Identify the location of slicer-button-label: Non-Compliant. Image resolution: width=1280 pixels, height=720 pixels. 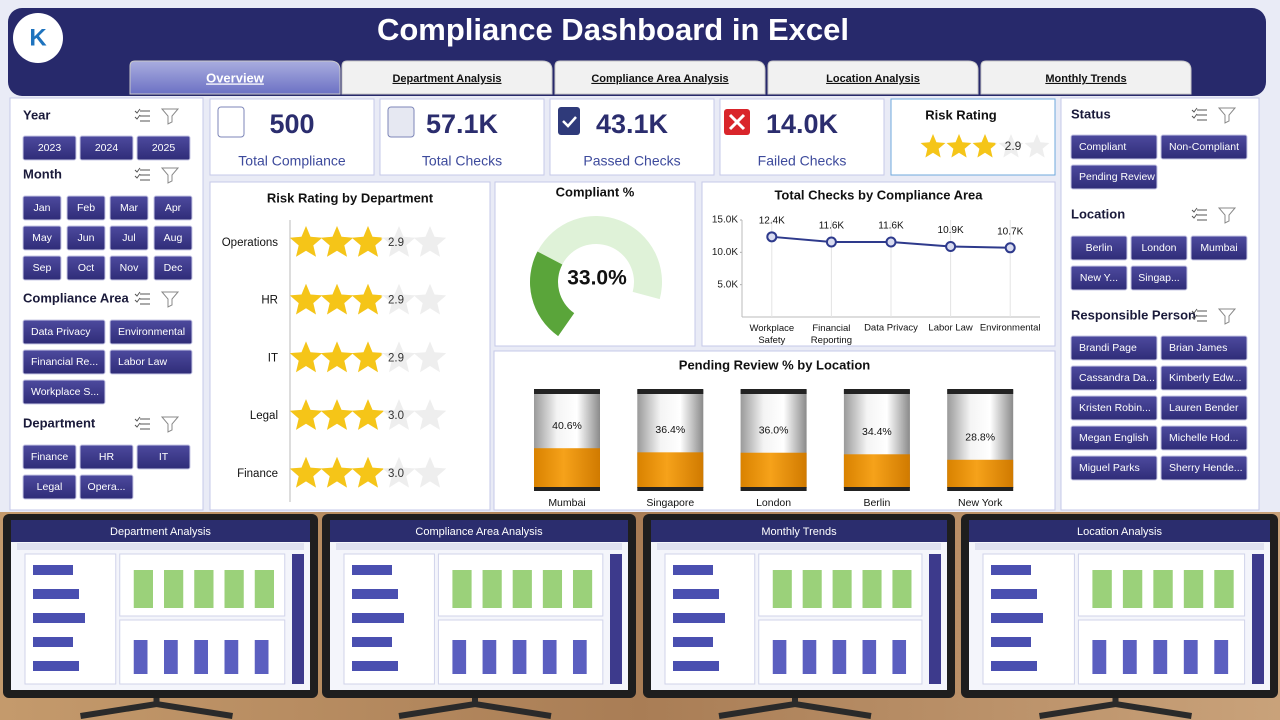
(1204, 147).